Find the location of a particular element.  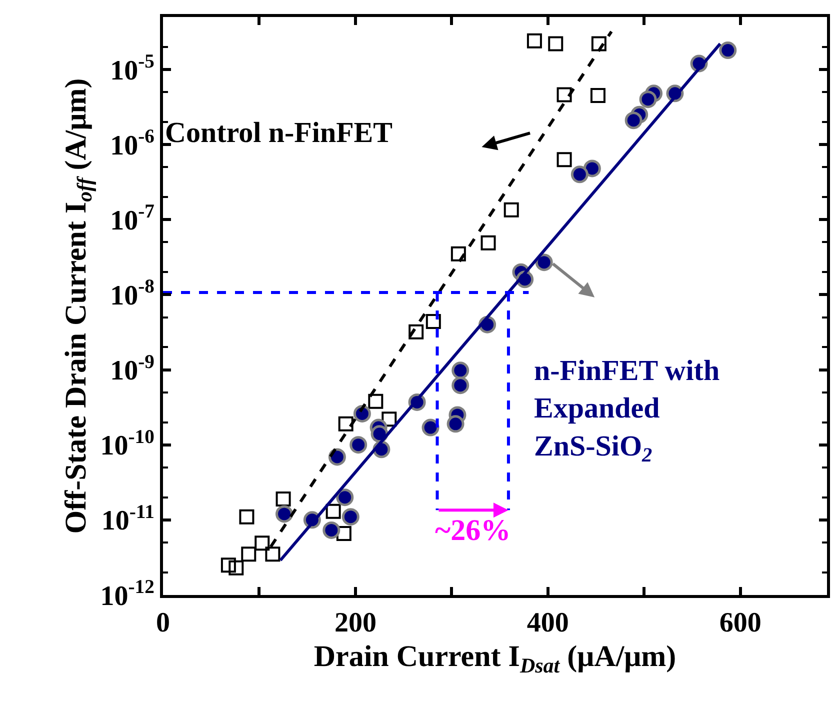

y-tick-label: 10$^{-6}$ is located at coordinates (132, 144).